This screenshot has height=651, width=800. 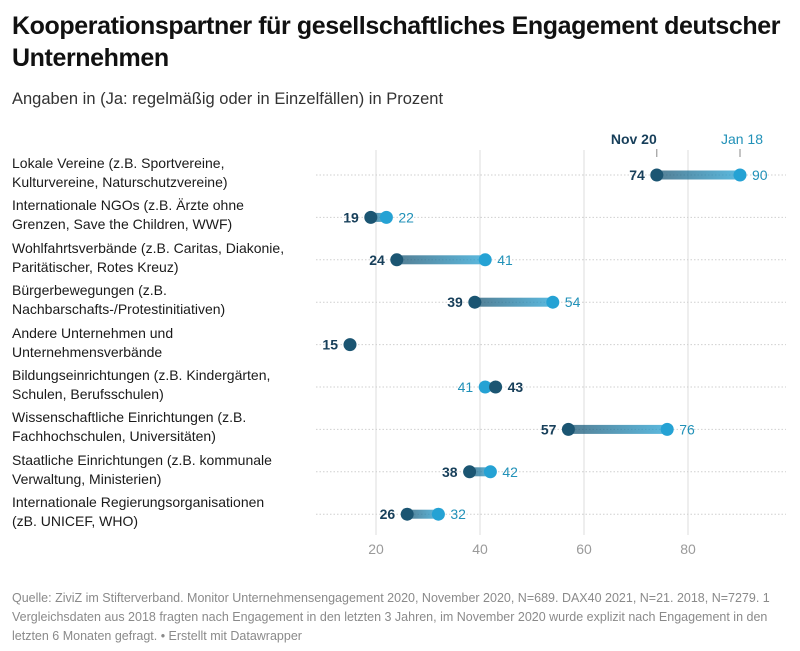 I want to click on chart-row: 43 41, so click(x=551, y=387).